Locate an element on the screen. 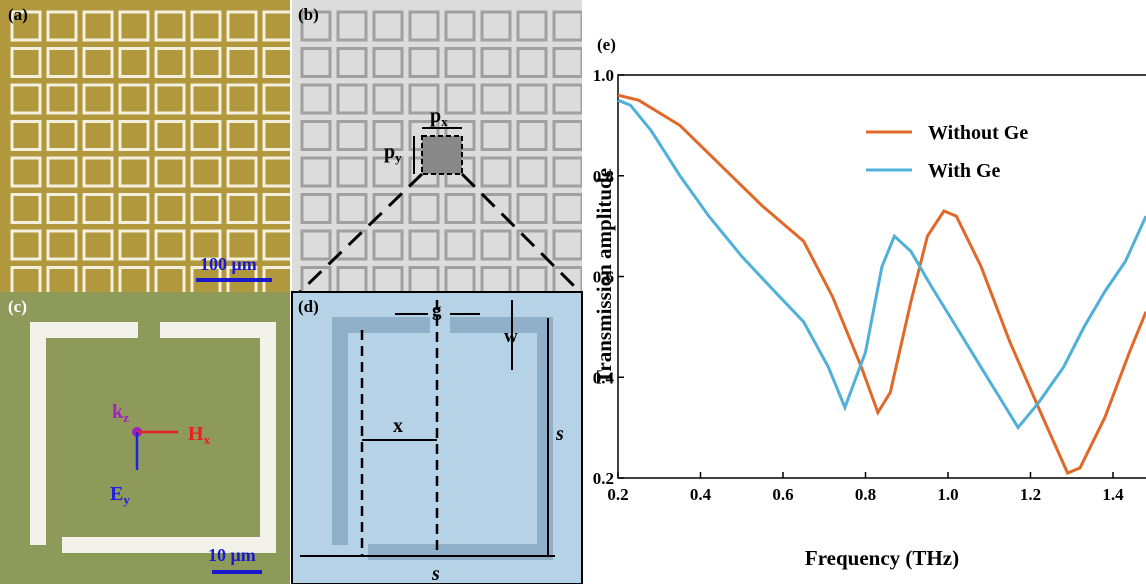 This screenshot has width=1146, height=584. label-w: w is located at coordinates (511, 336).